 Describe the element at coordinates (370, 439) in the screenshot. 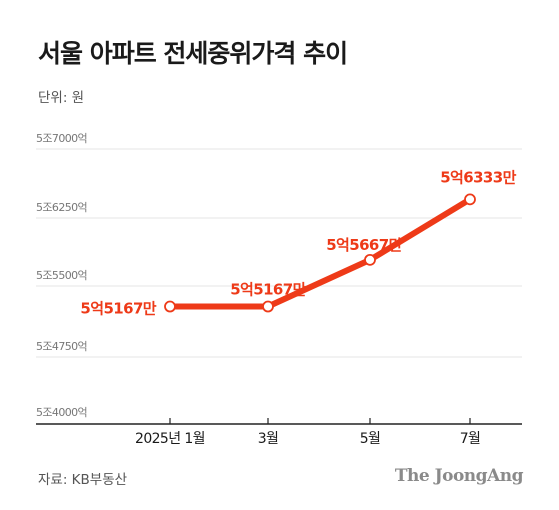

I see `x-tick-label: 5월` at that location.